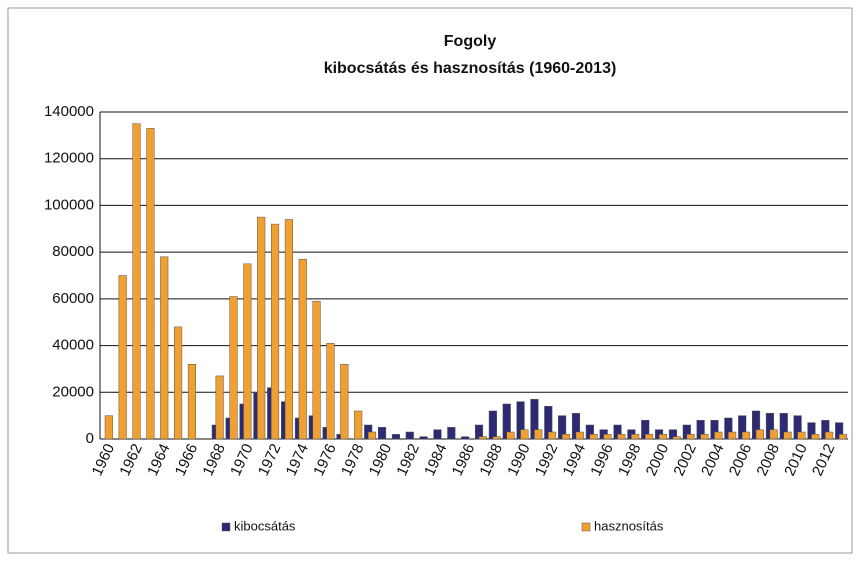  Describe the element at coordinates (629, 525) in the screenshot. I see `legend-label: hasznosítás` at that location.